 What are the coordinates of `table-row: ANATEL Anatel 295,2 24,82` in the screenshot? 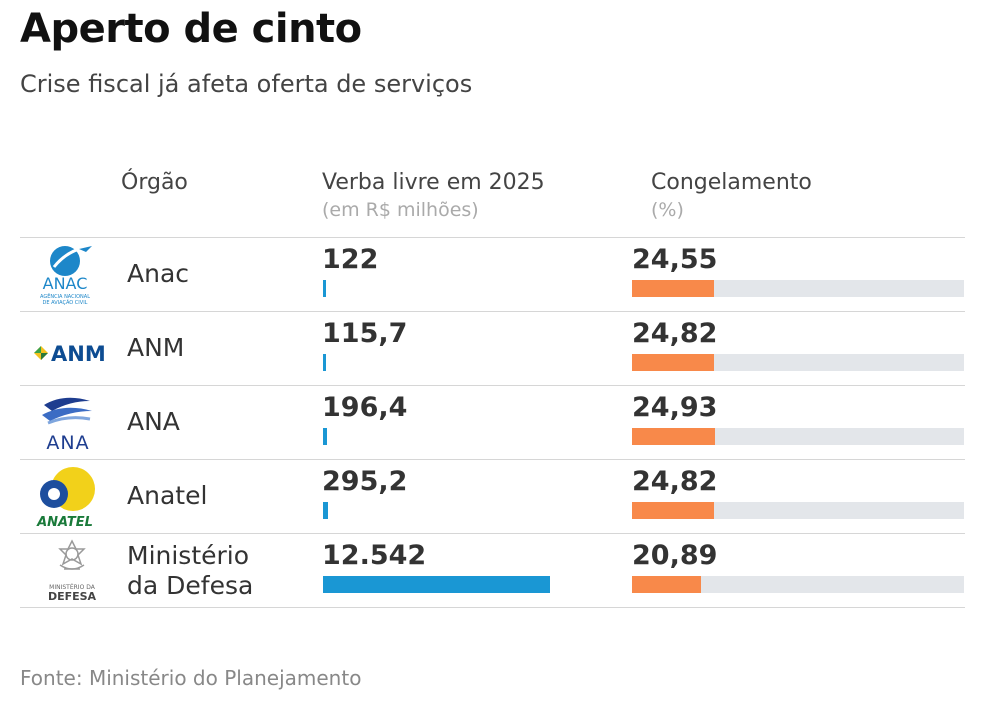 It's located at (492, 496).